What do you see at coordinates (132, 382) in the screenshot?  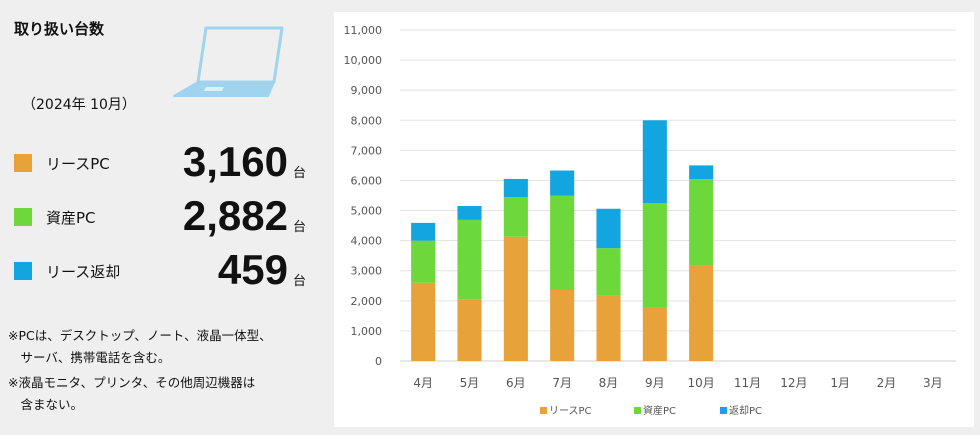 I see `note-line-3: ※液晶モニタ、プリンタ、その他周辺機器は` at bounding box center [132, 382].